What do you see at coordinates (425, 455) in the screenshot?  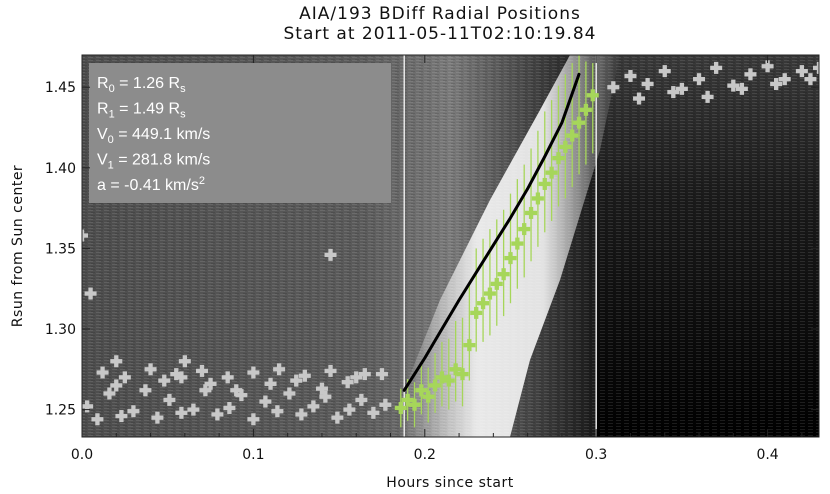 I see `x-tick-label-2: 0.2` at bounding box center [425, 455].